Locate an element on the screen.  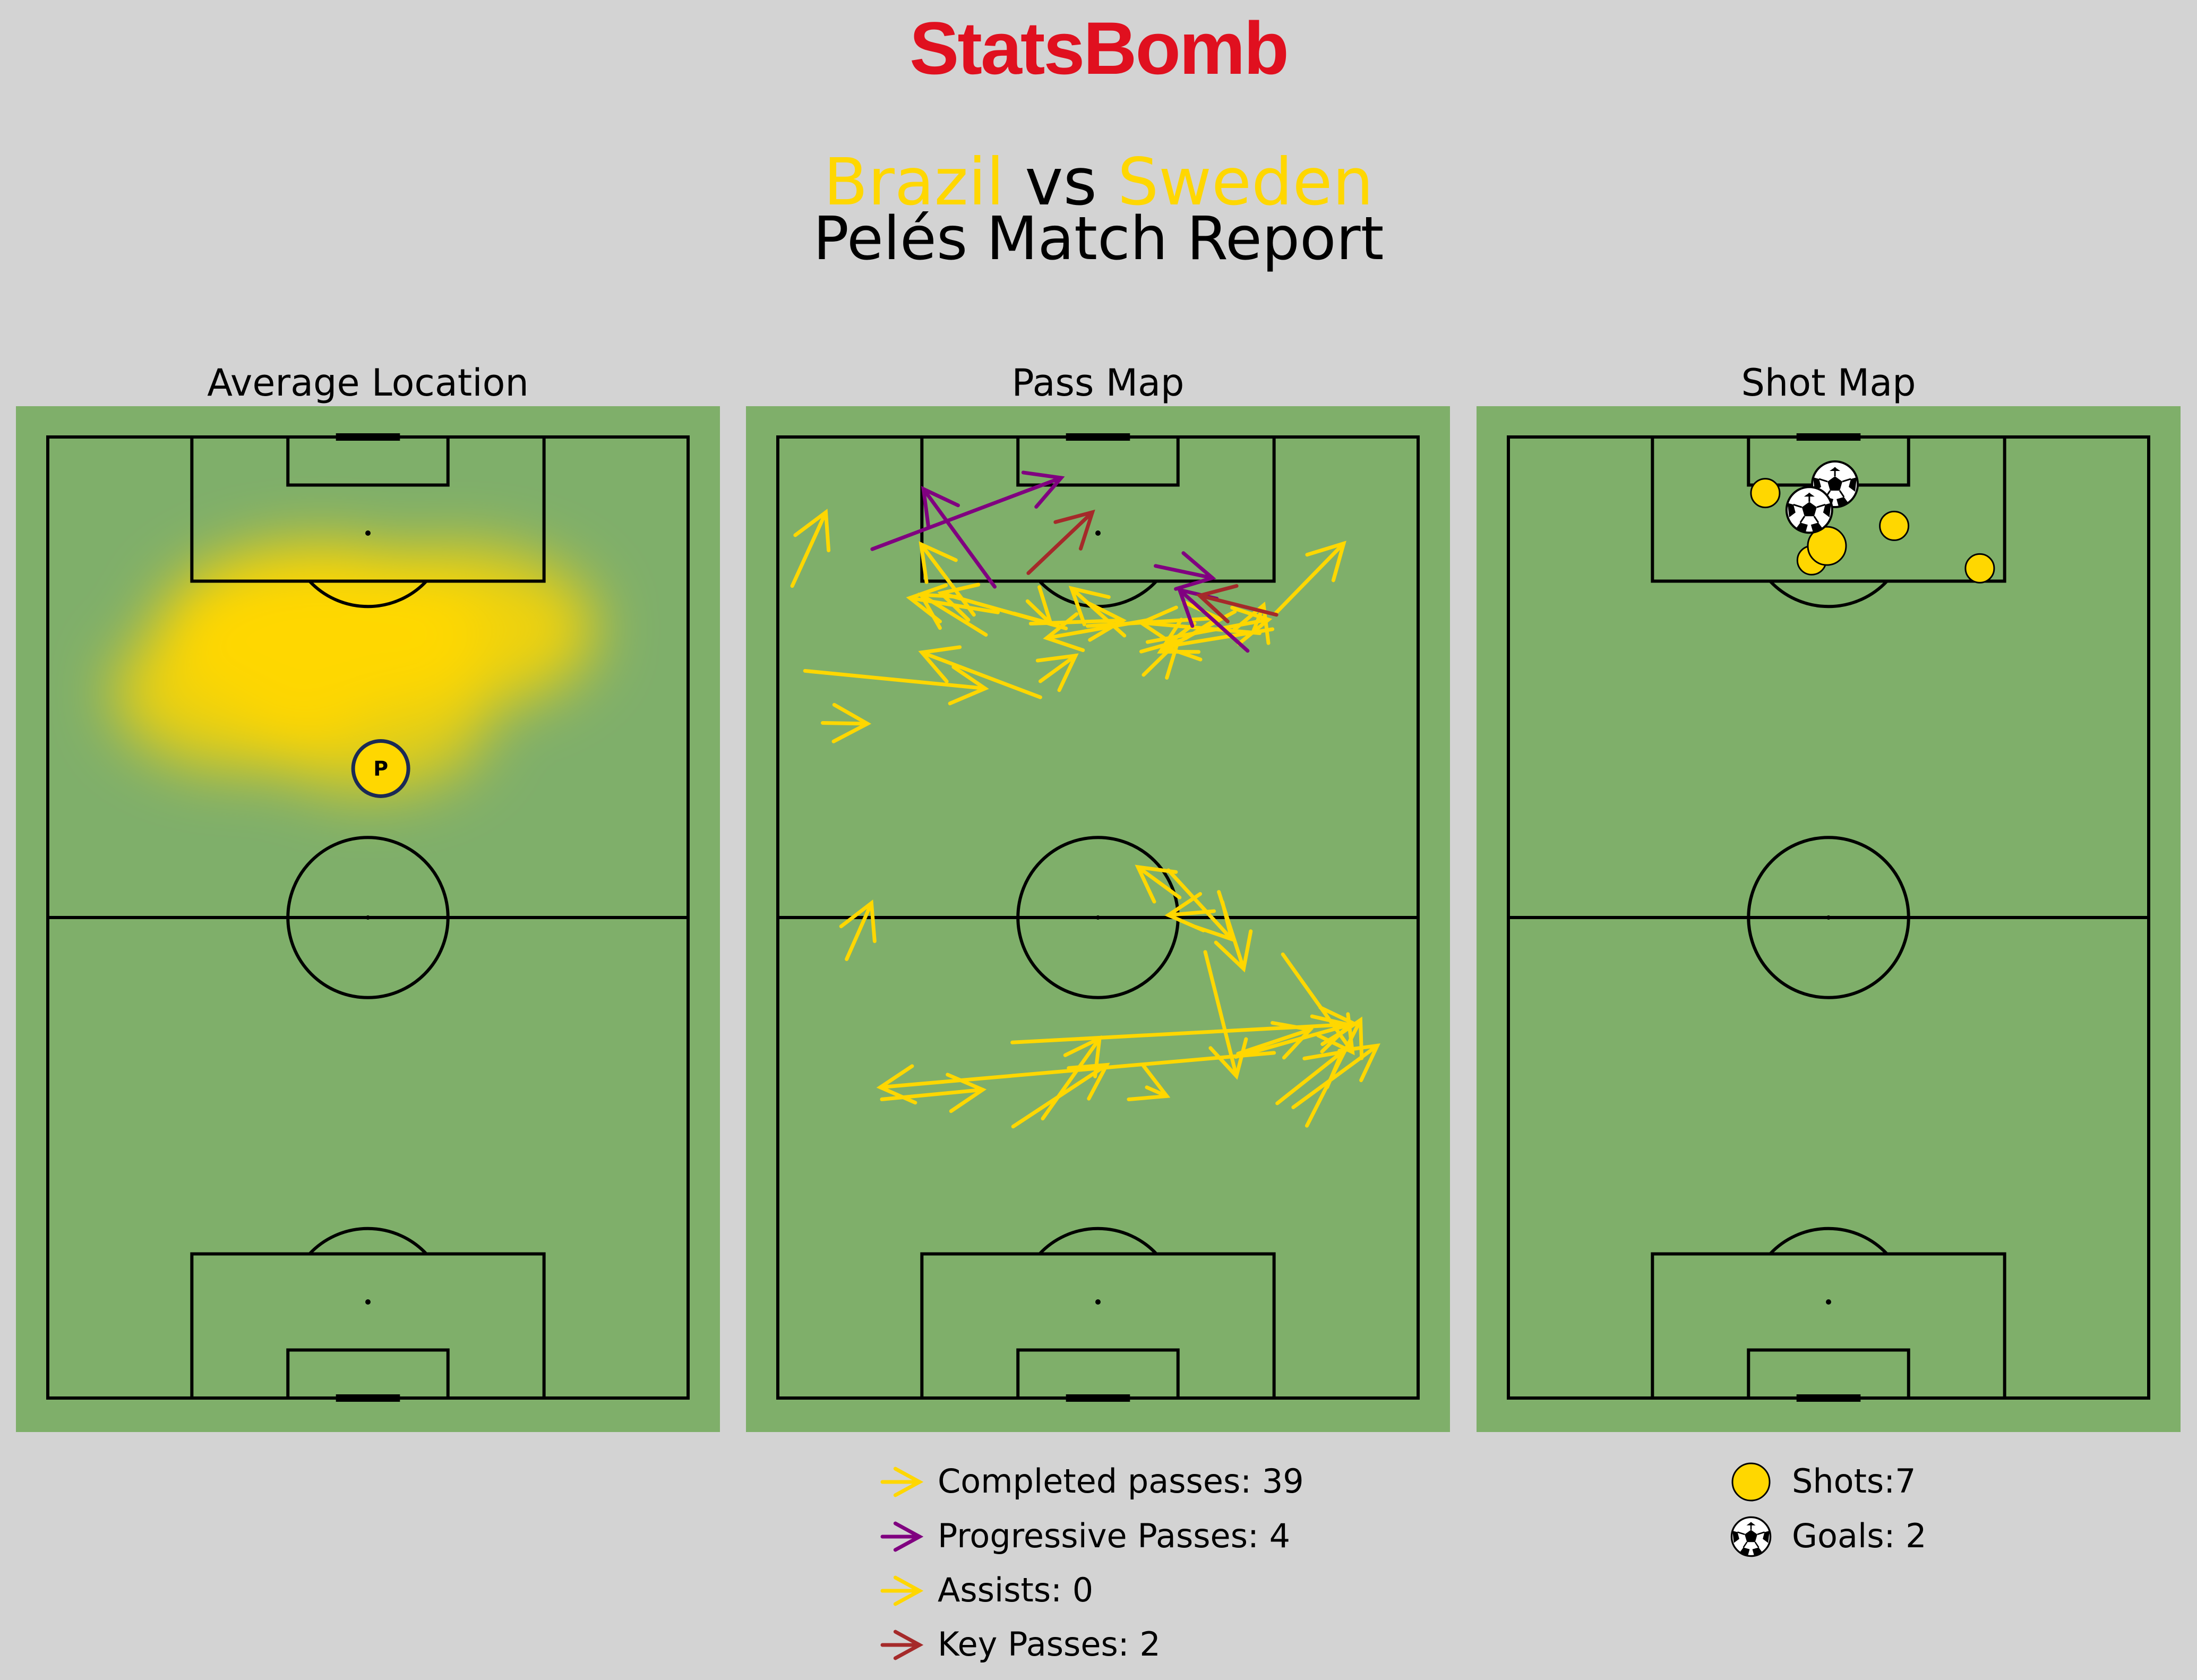
legend-shot-circle-icon is located at coordinates (1751, 1482).